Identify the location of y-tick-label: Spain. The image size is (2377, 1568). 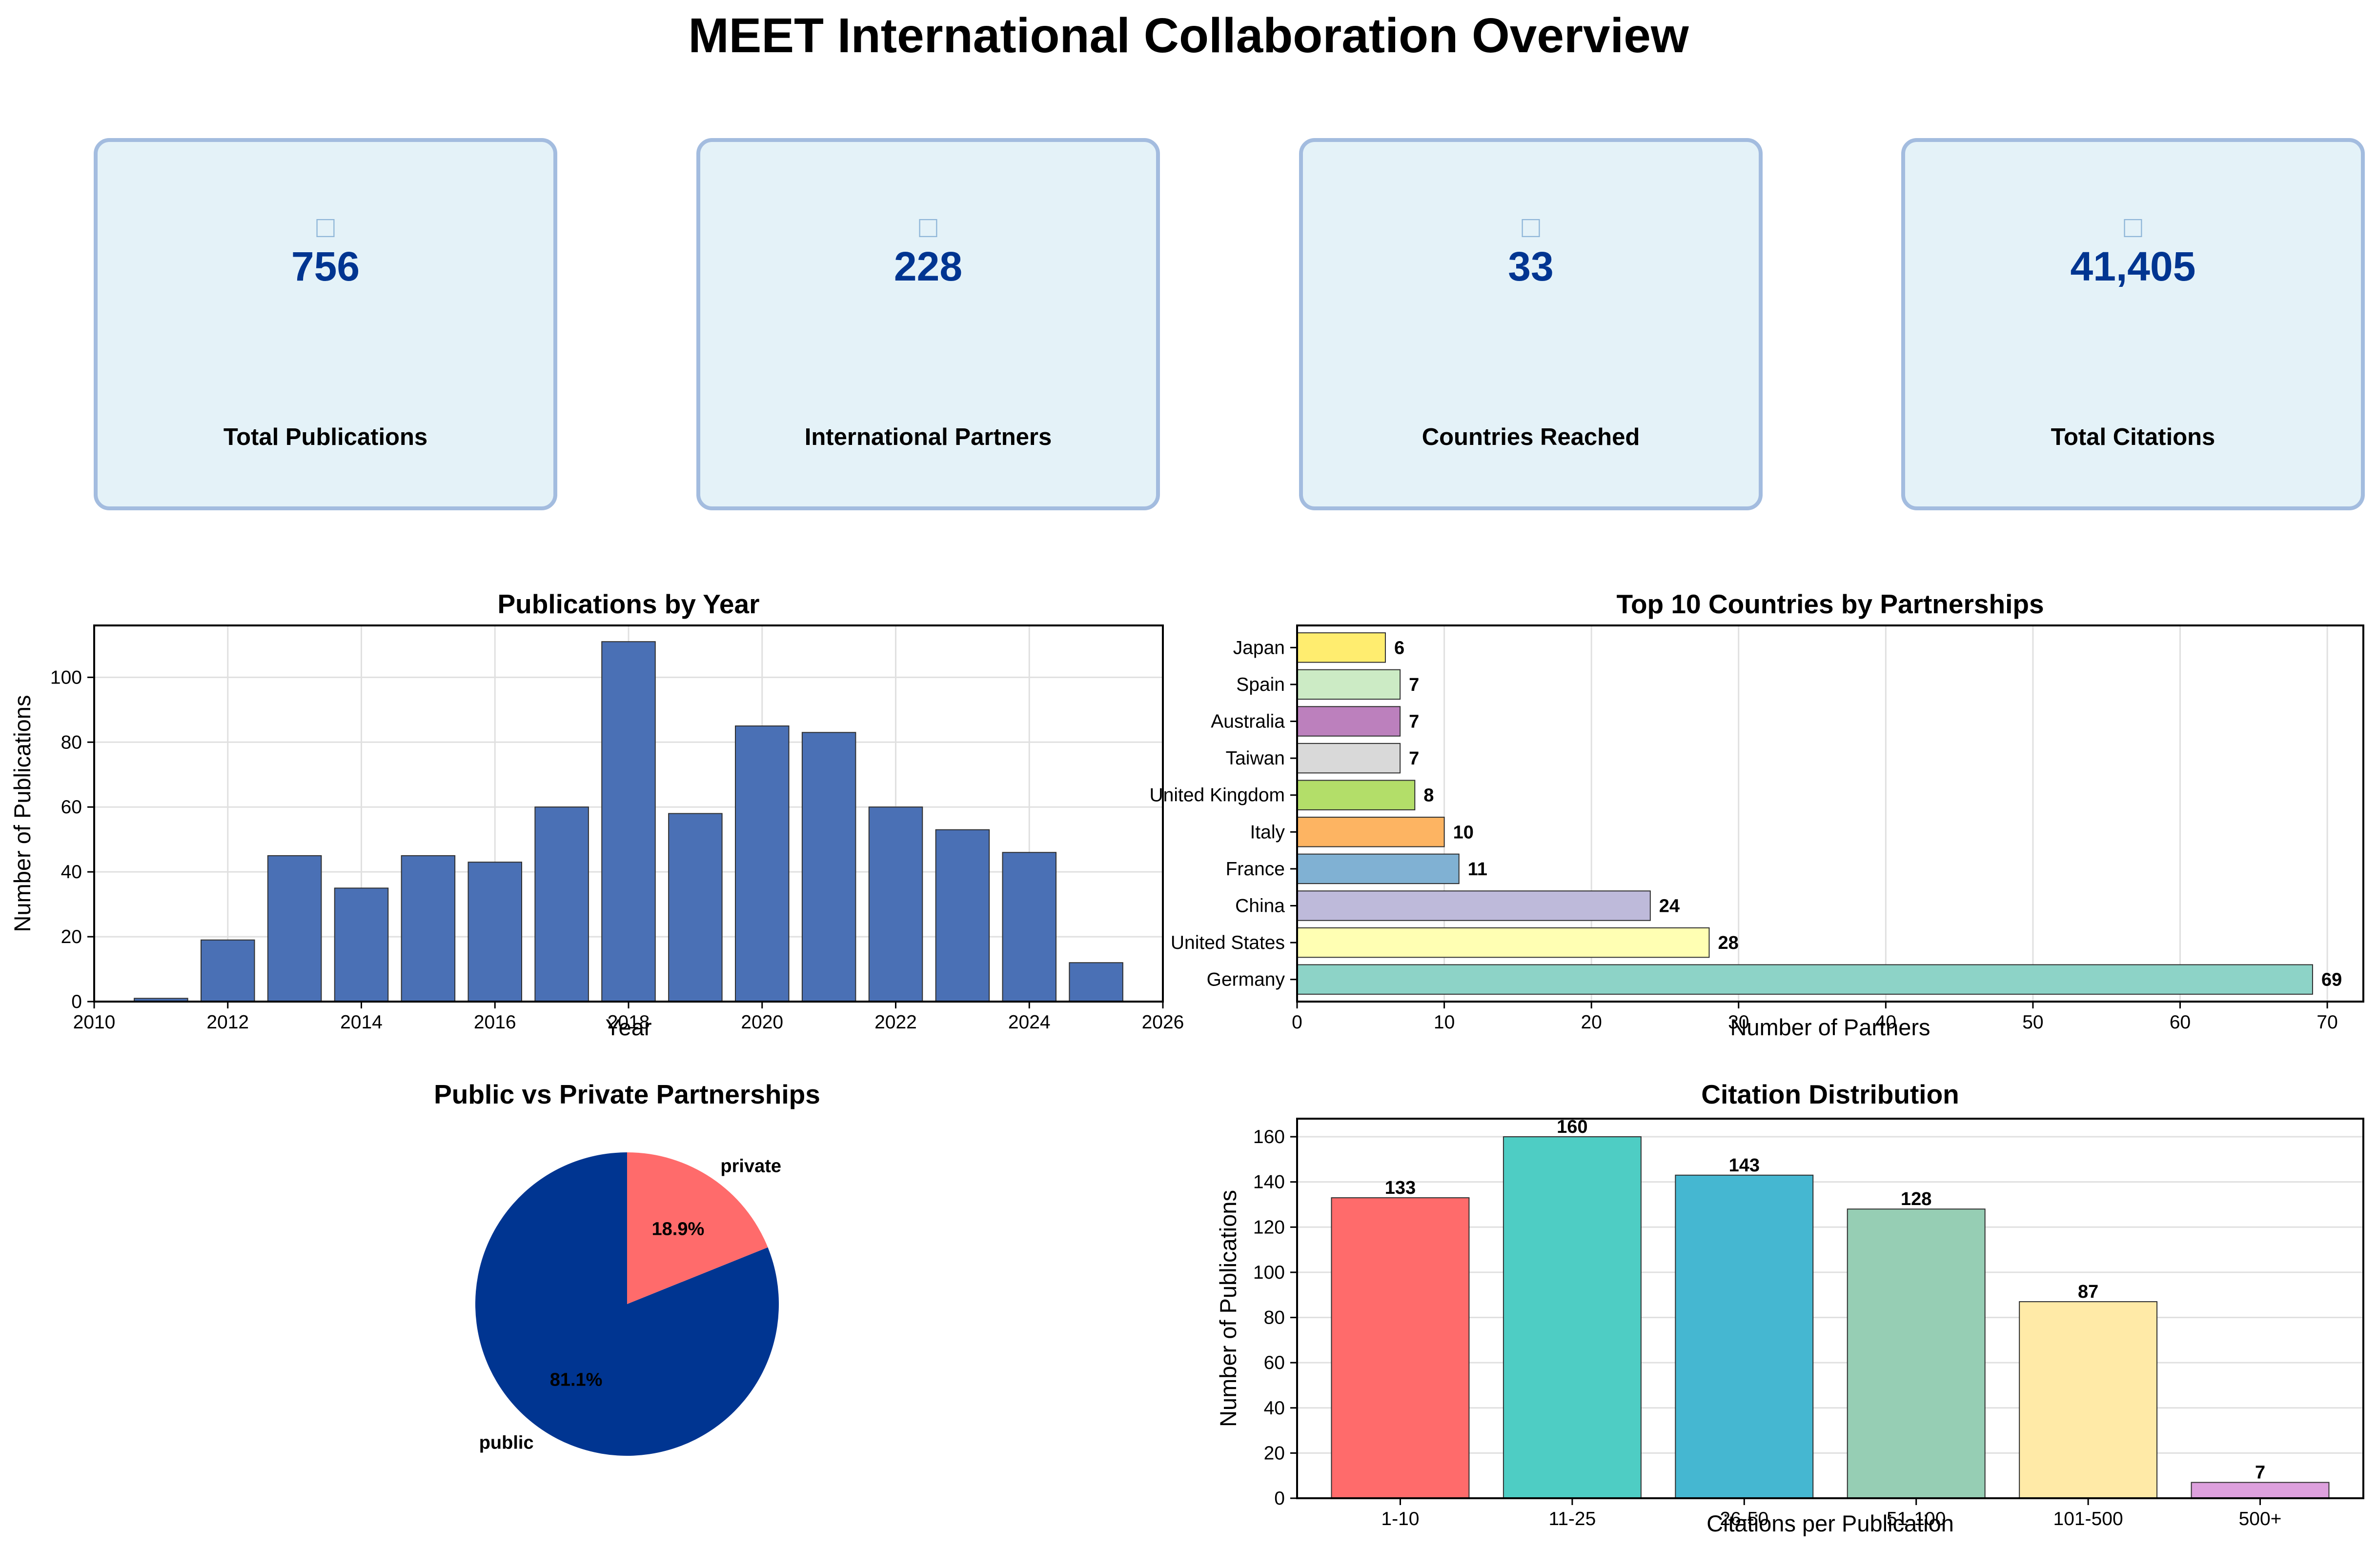
(1260, 684).